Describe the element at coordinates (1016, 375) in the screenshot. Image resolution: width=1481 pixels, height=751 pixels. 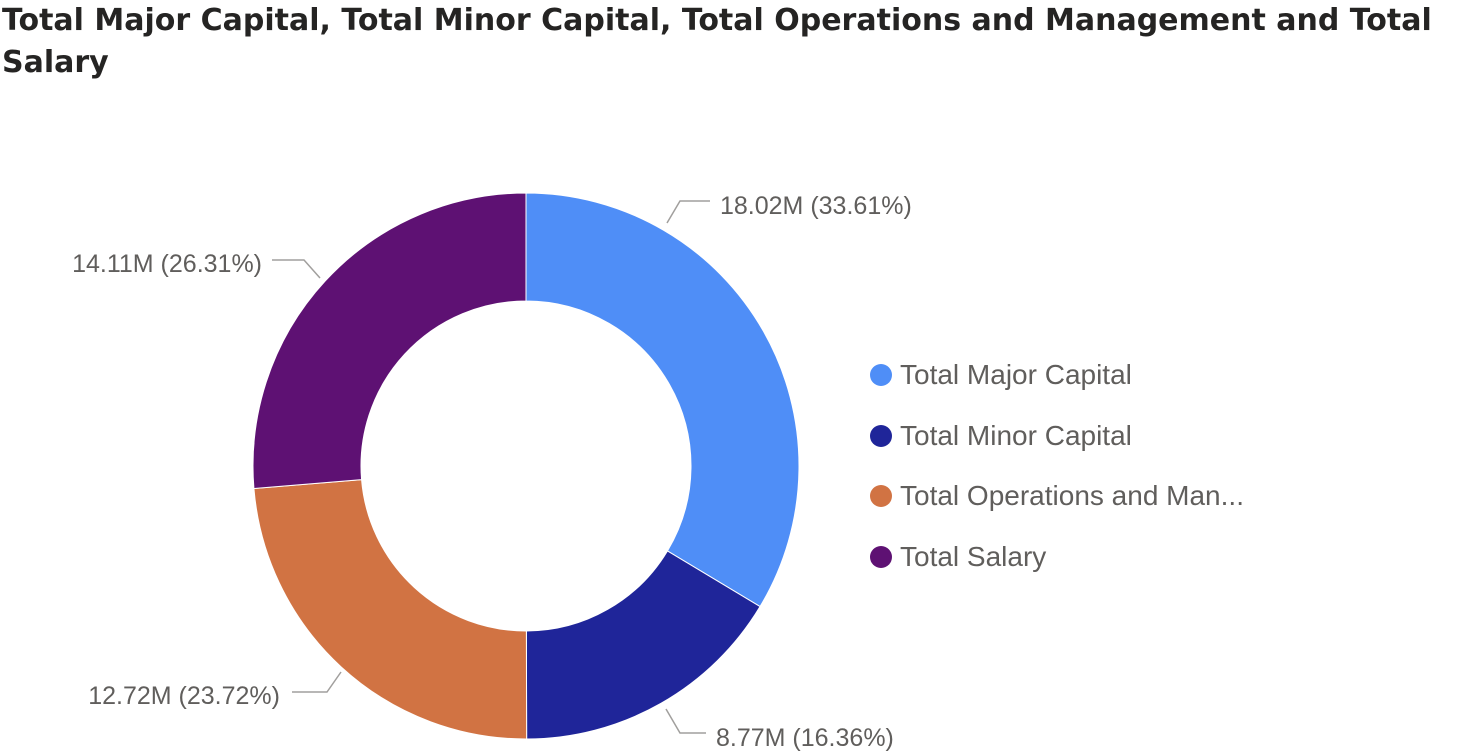
I see `legend-label: Total Major Capital` at that location.